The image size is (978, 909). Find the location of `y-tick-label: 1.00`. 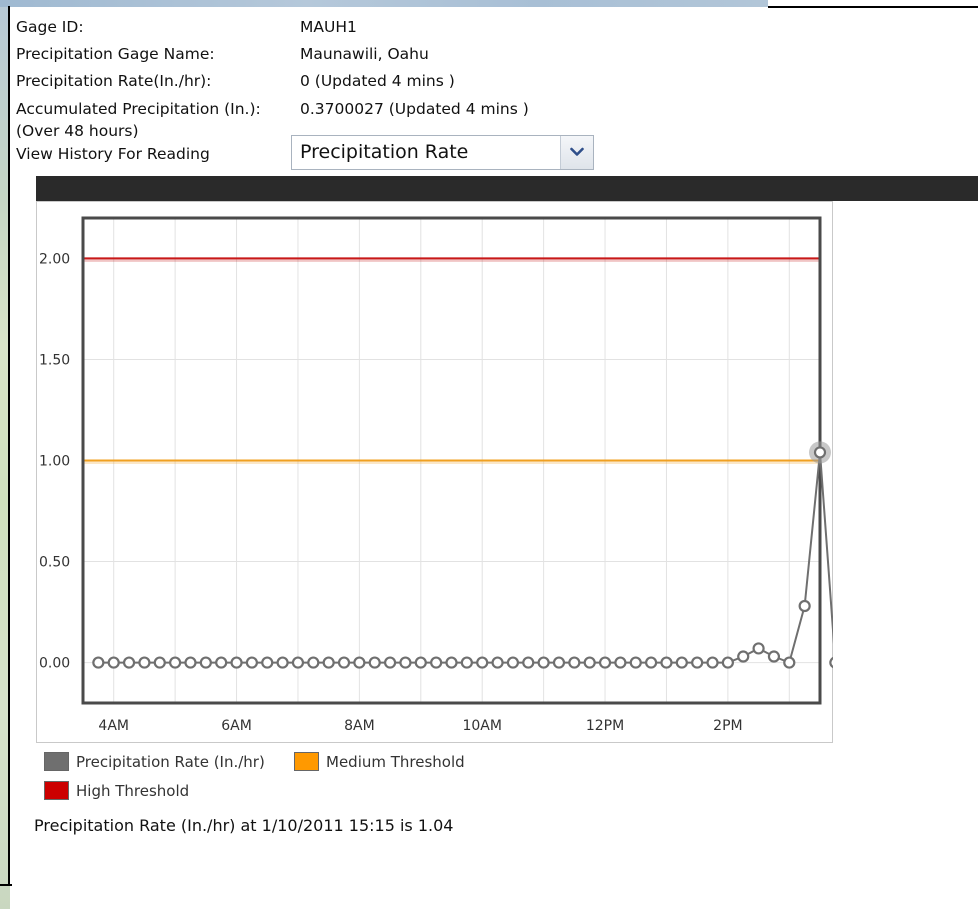

y-tick-label: 1.00 is located at coordinates (54, 462).